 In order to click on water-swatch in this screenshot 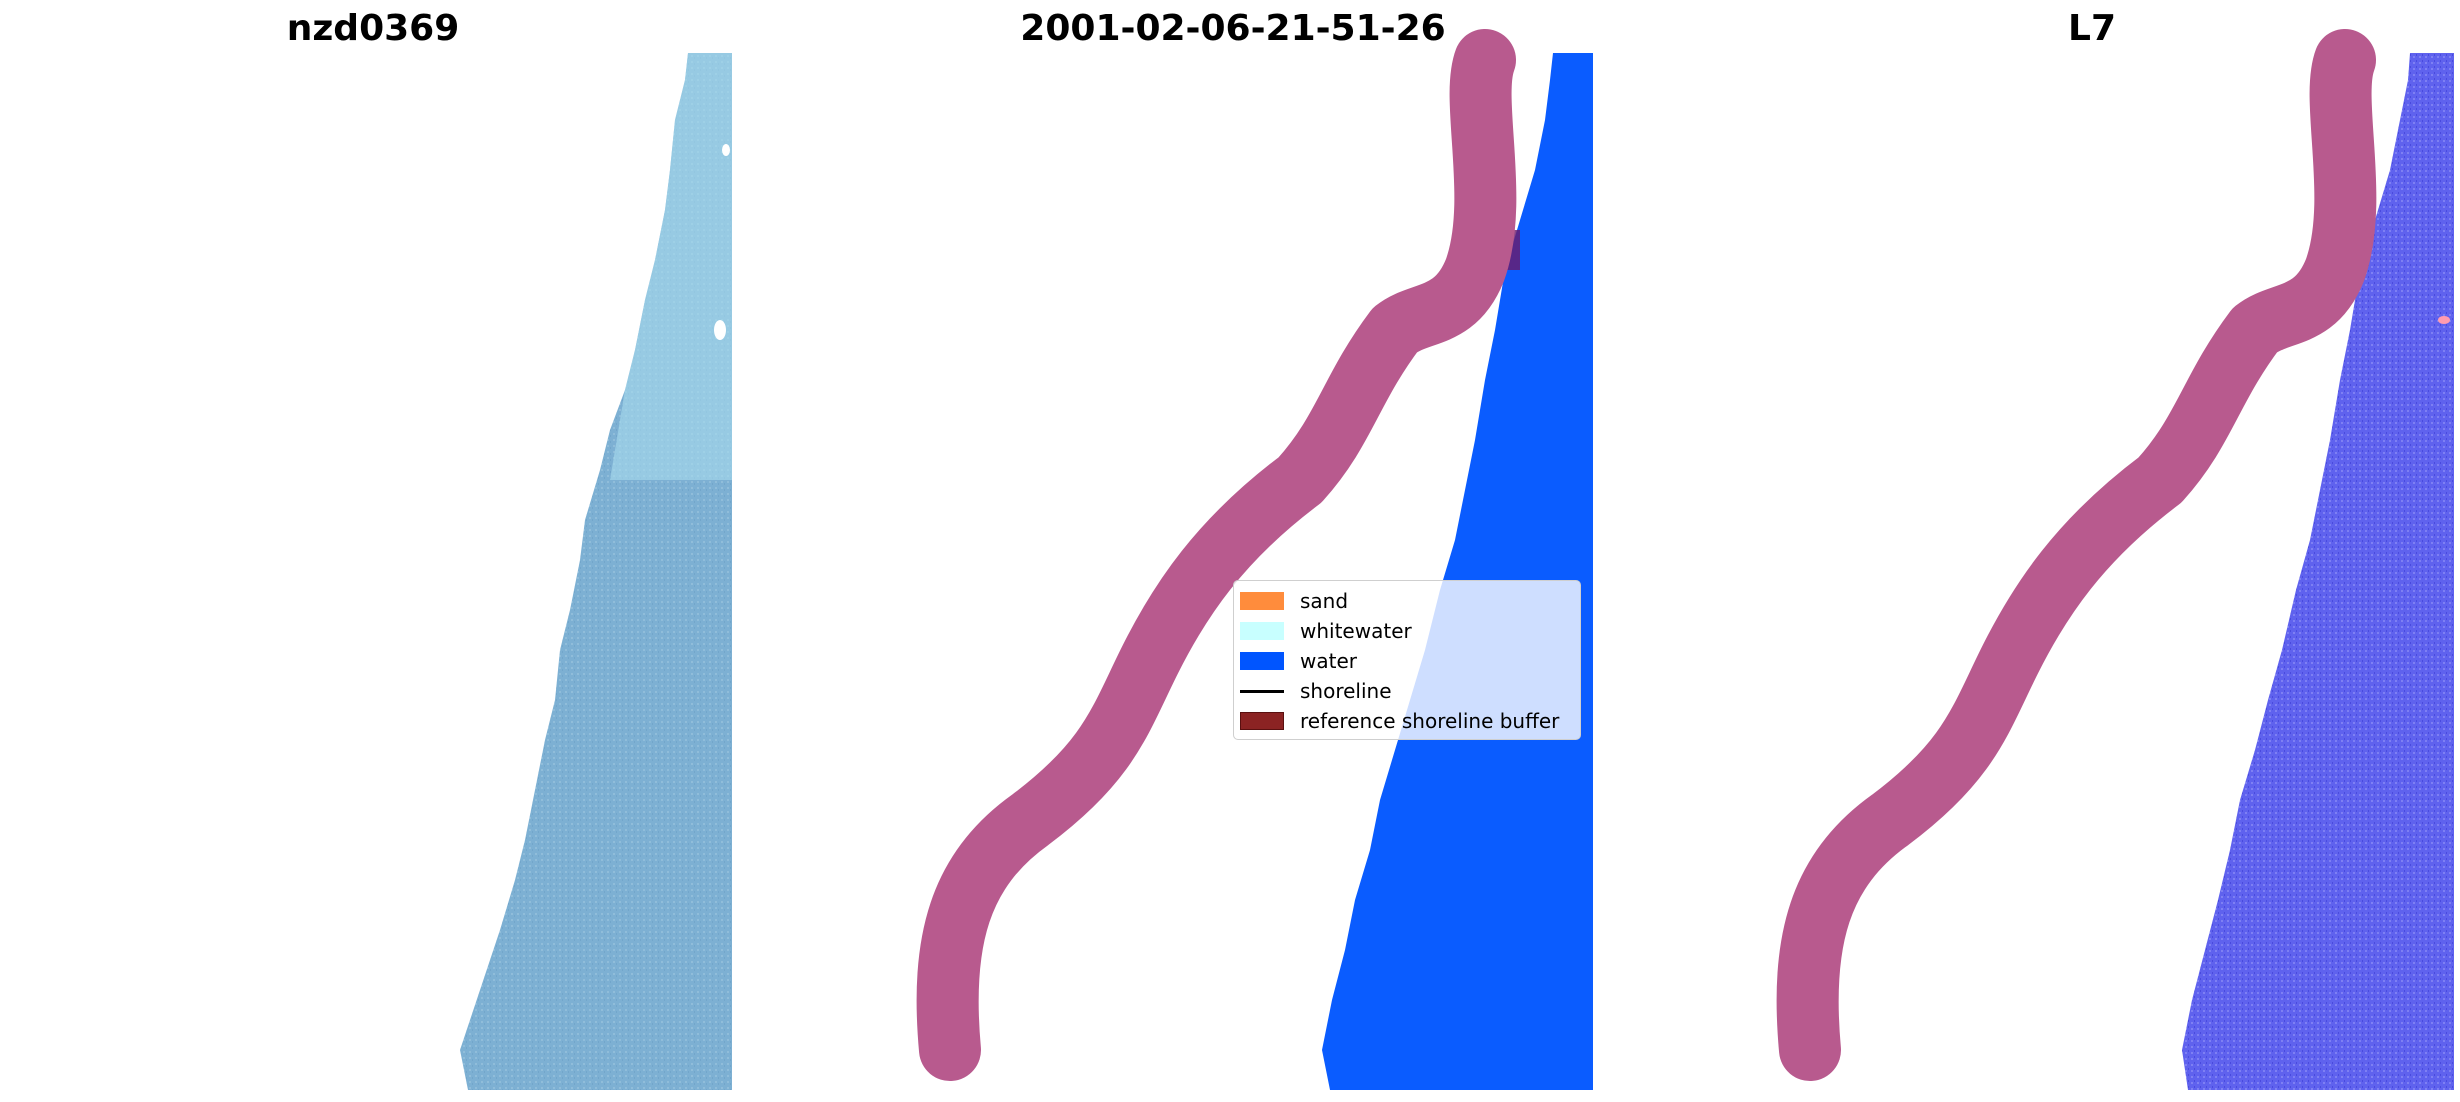, I will do `click(1262, 661)`.